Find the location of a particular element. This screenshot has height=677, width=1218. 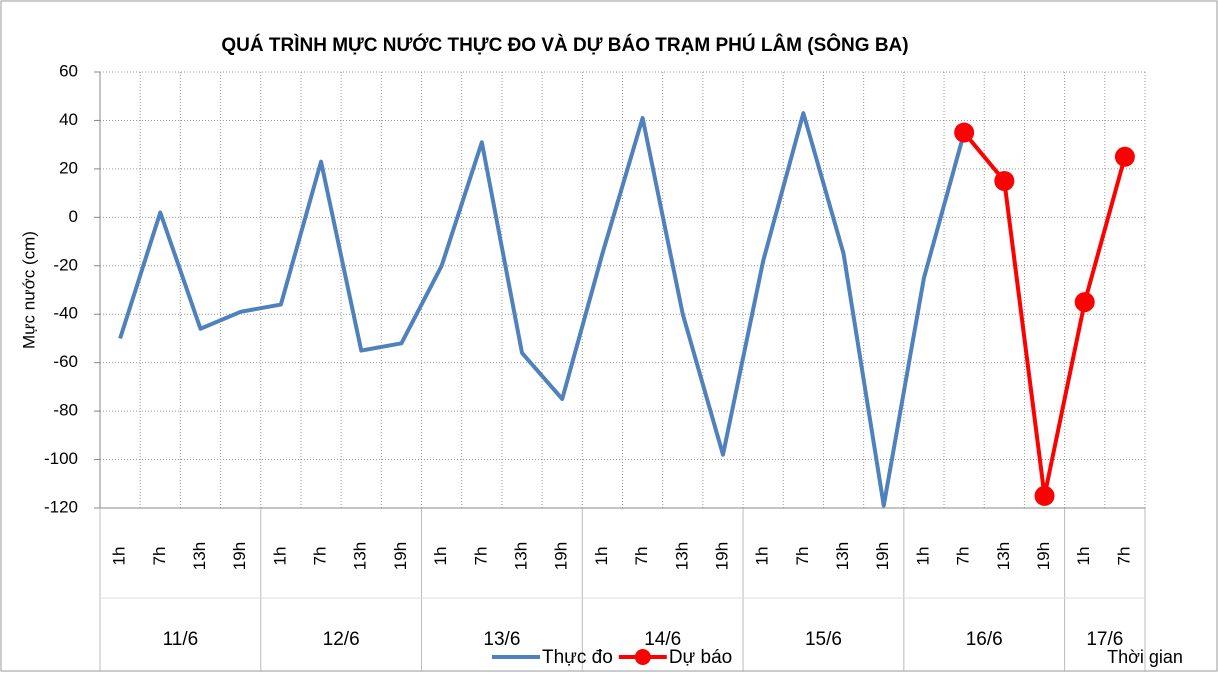

y-axis-label: Mực nước (cm) is located at coordinates (28, 290).